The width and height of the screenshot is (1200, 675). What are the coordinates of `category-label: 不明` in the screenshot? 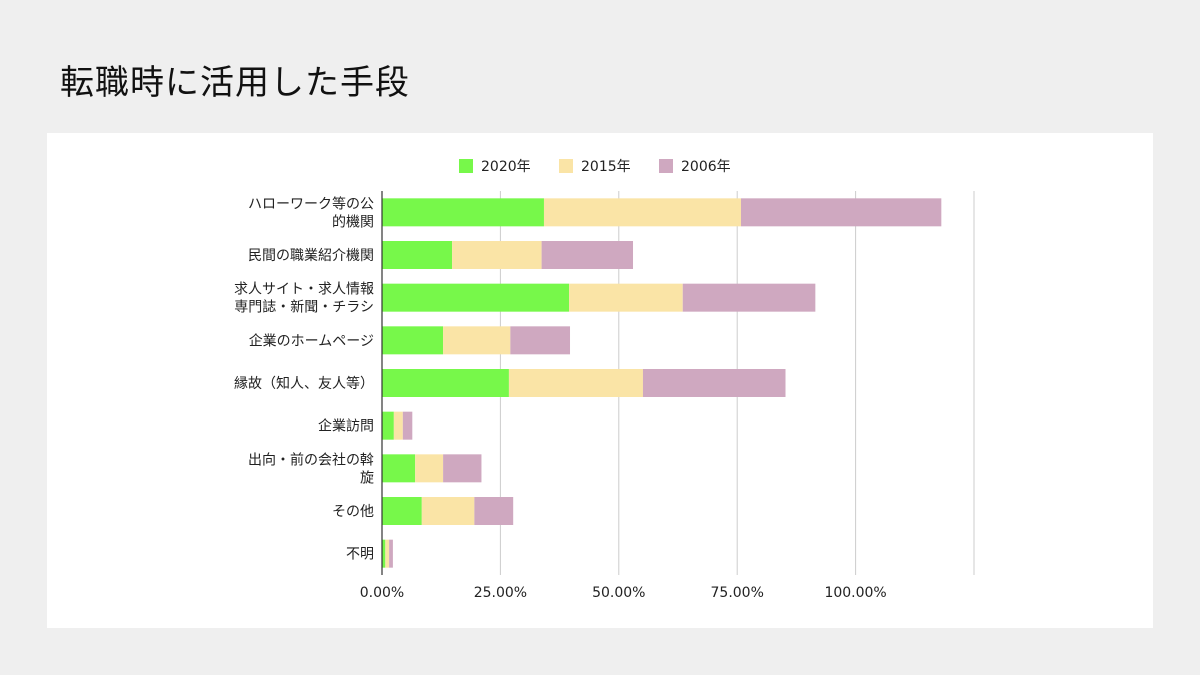 It's located at (360, 555).